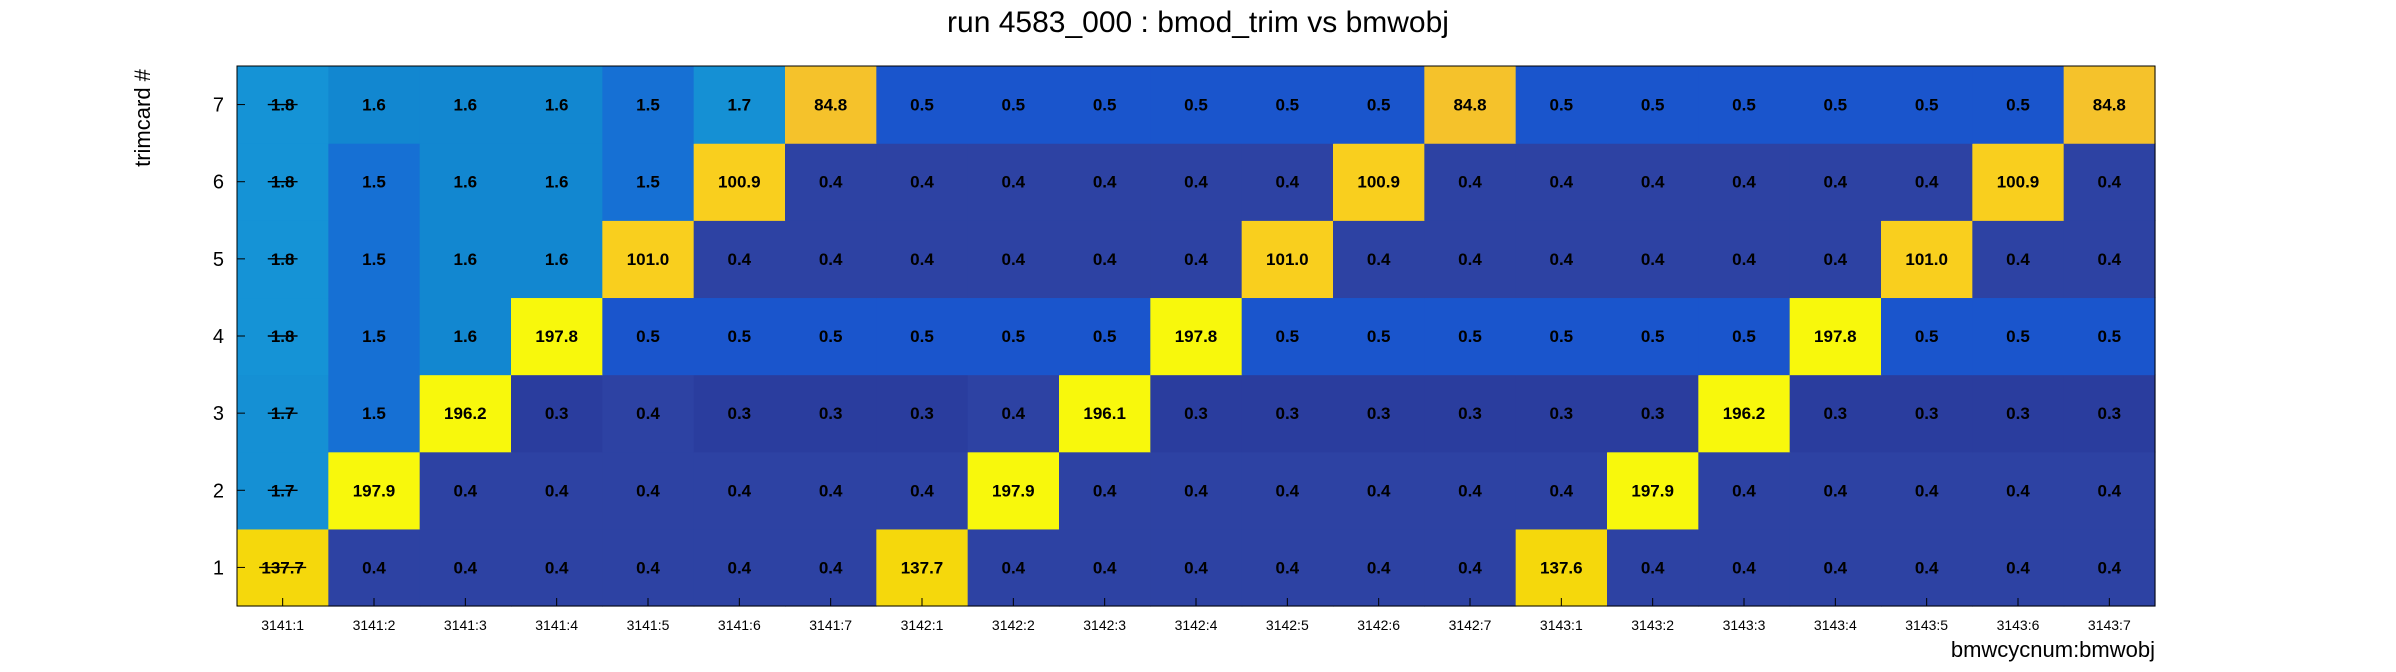  Describe the element at coordinates (2053, 649) in the screenshot. I see `x-axis-label: bmwcycnum:bmwobj` at that location.